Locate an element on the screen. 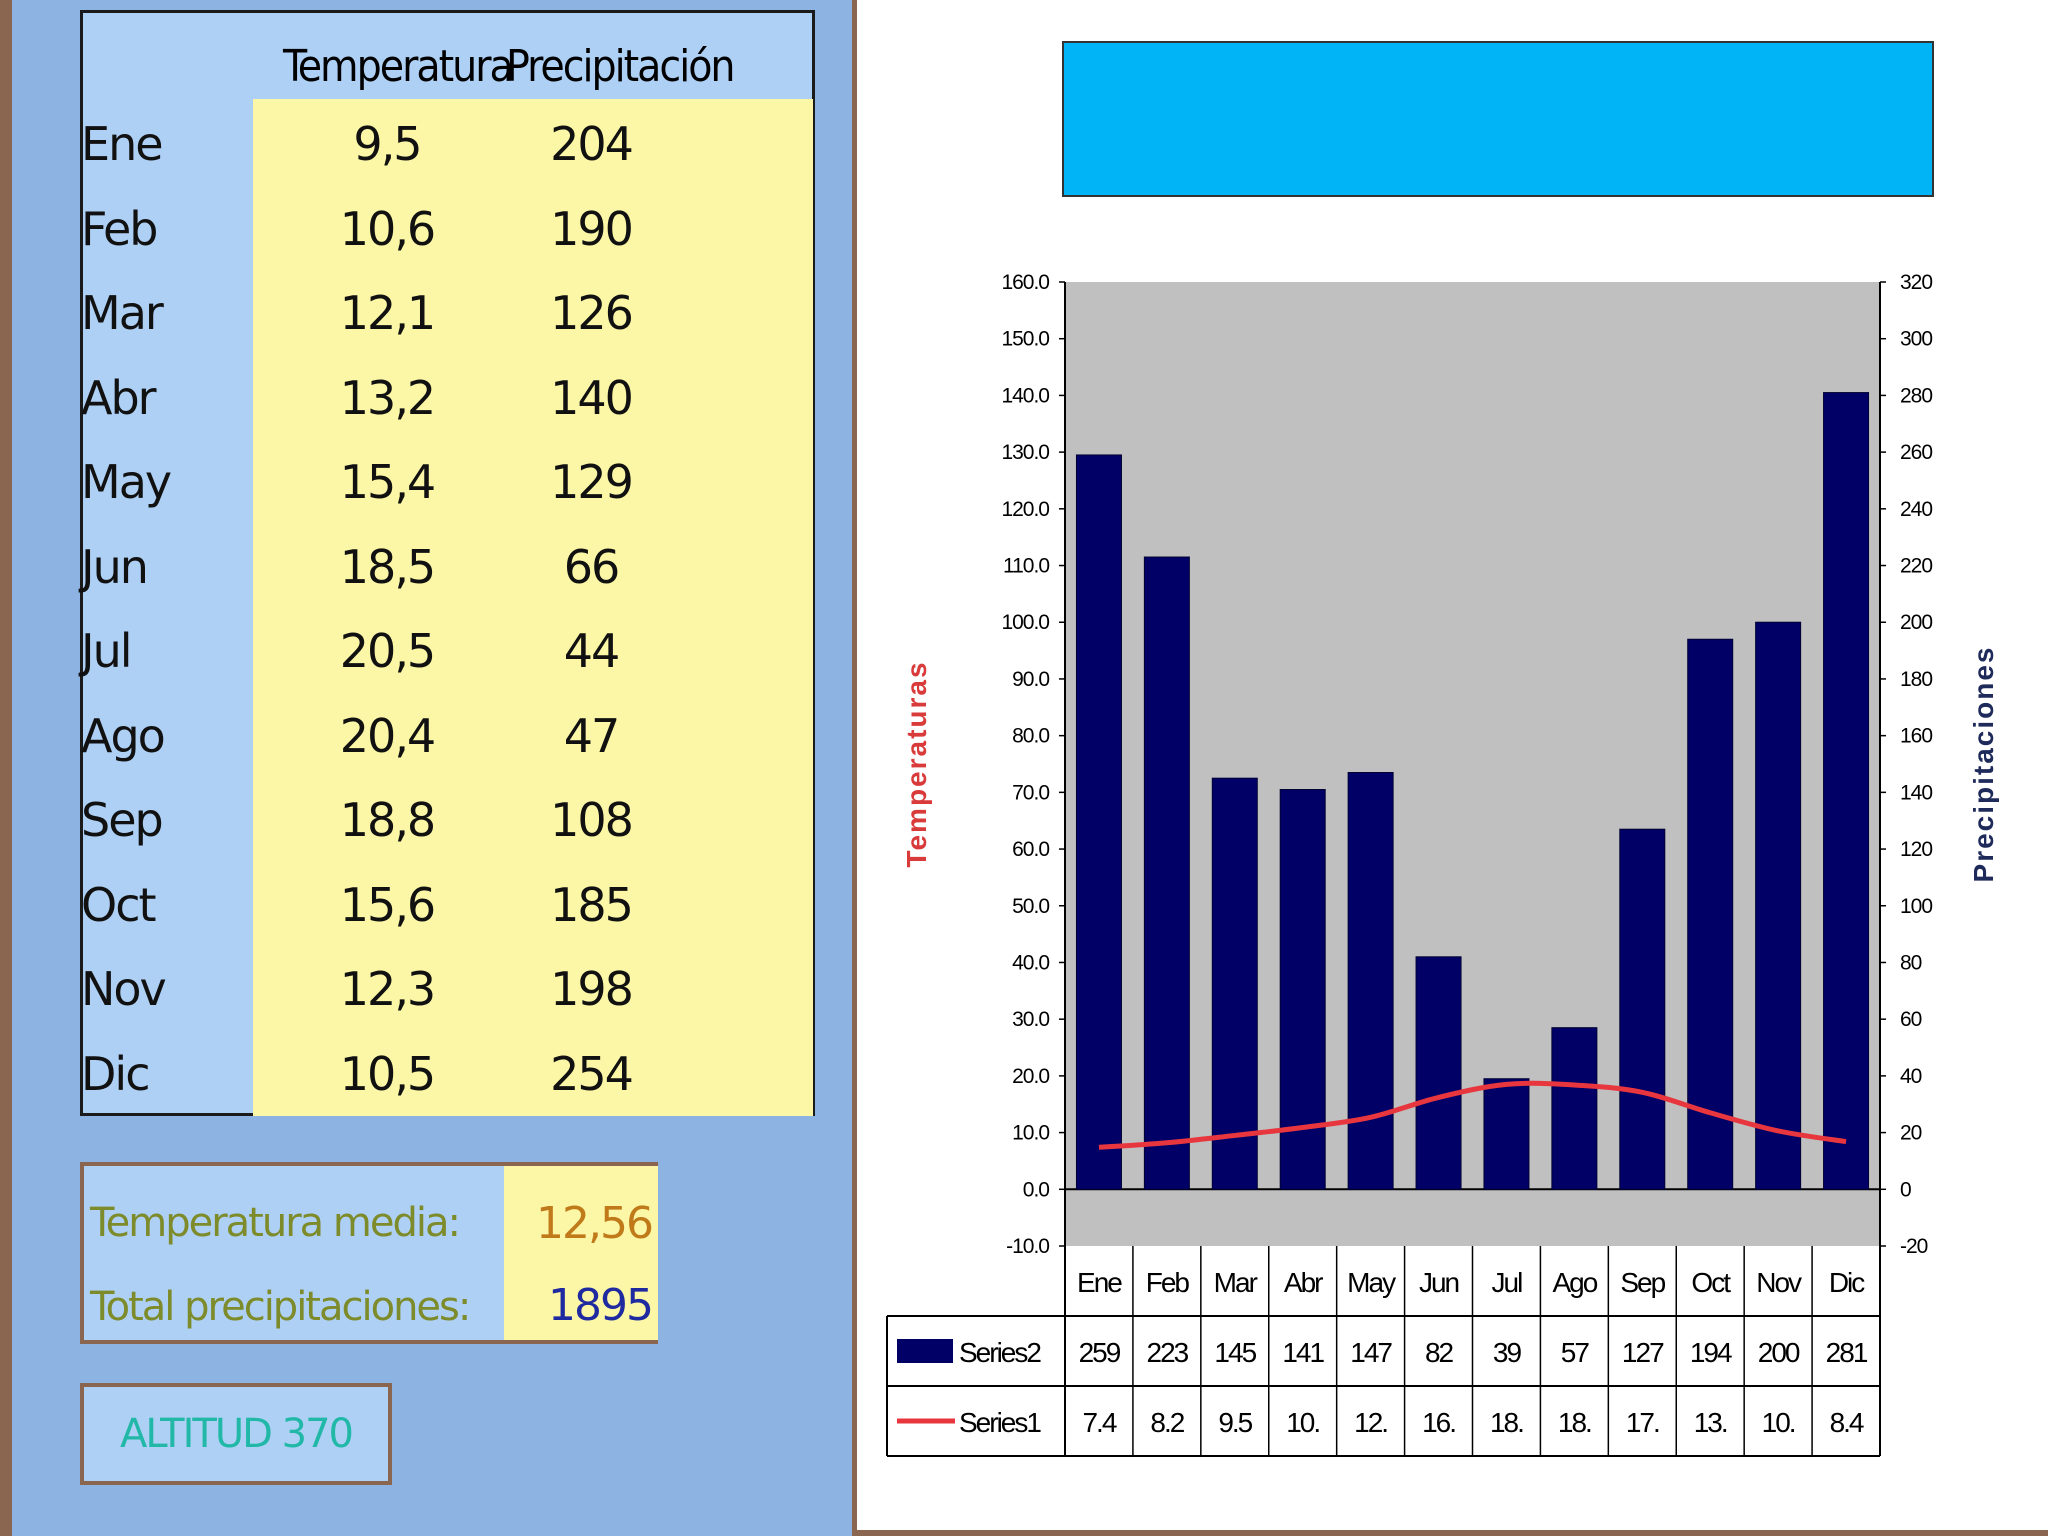 The width and height of the screenshot is (2048, 1536). row-temperature-value: 15,6 is located at coordinates (387, 904).